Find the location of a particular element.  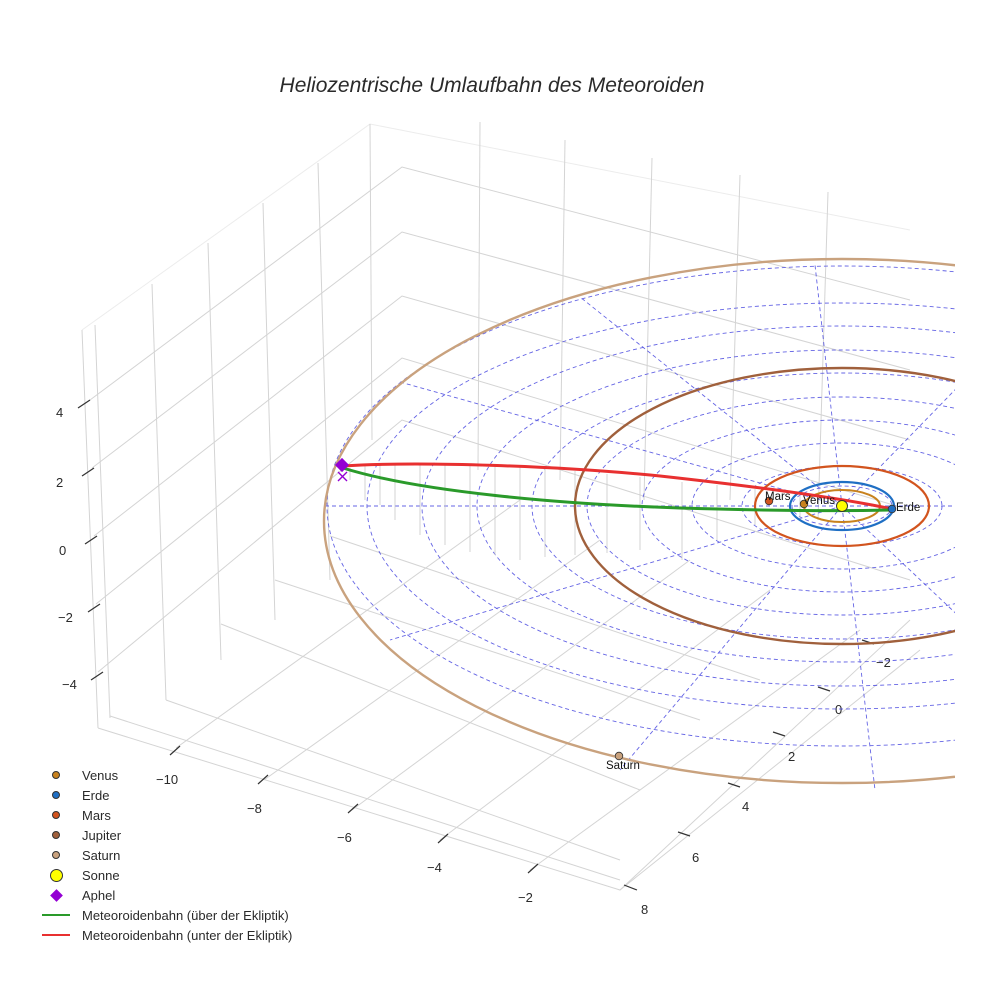

jupiter-orbit is located at coordinates (764, 506).